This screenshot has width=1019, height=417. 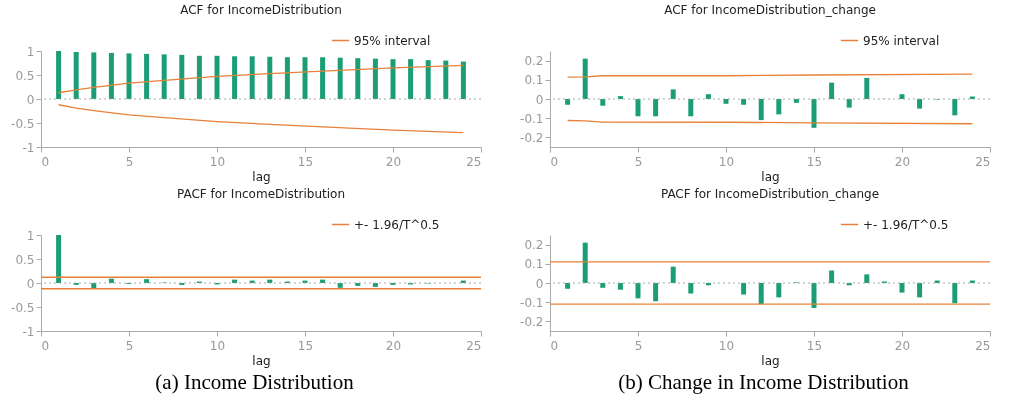 What do you see at coordinates (28, 147) in the screenshot?
I see `y-tick-label: -1` at bounding box center [28, 147].